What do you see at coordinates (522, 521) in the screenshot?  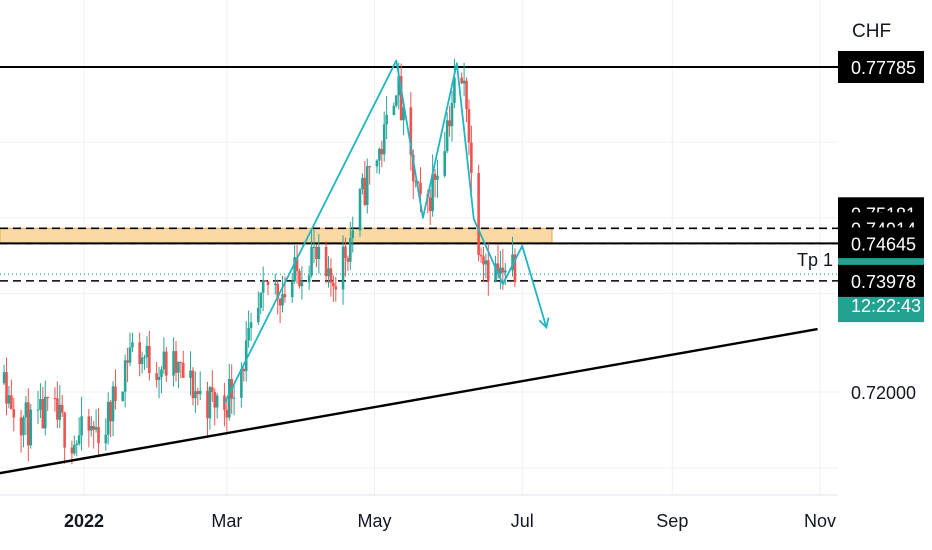 I see `x-tick-label: Jul` at bounding box center [522, 521].